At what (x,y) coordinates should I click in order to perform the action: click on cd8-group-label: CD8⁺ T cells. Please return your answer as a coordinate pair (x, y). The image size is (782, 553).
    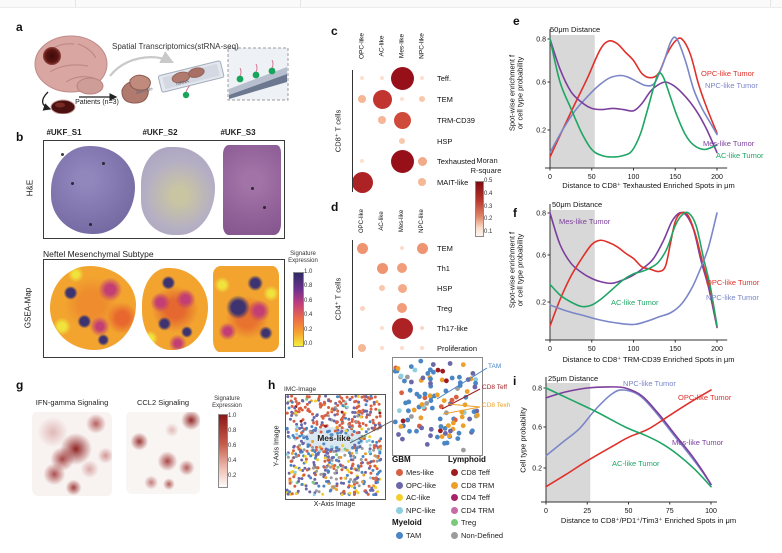
    Looking at the image, I should click on (338, 131).